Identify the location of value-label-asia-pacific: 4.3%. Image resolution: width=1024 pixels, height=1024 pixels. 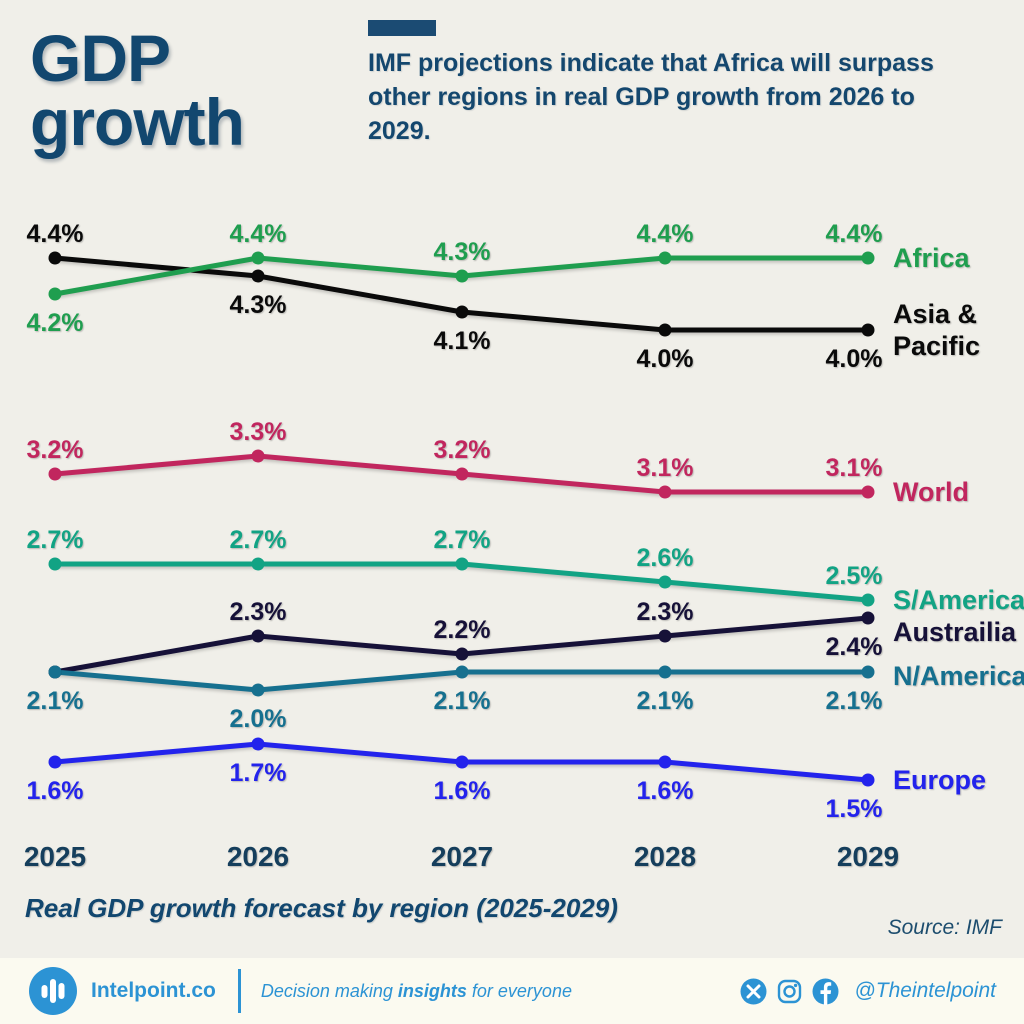
(258, 305).